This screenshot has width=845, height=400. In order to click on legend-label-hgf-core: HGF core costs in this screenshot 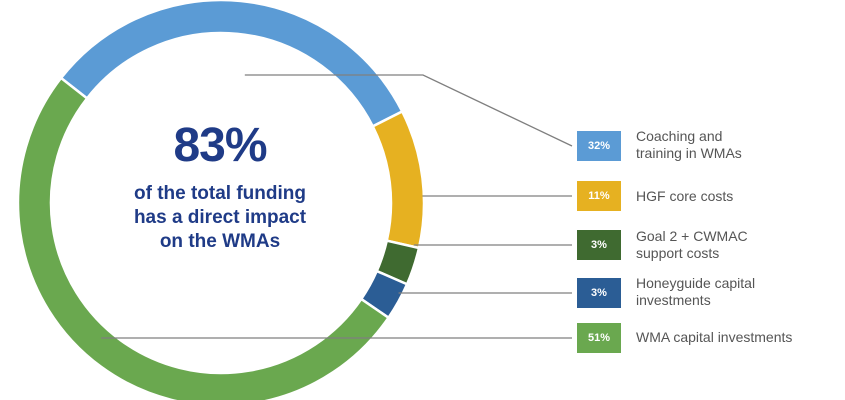, I will do `click(736, 196)`.